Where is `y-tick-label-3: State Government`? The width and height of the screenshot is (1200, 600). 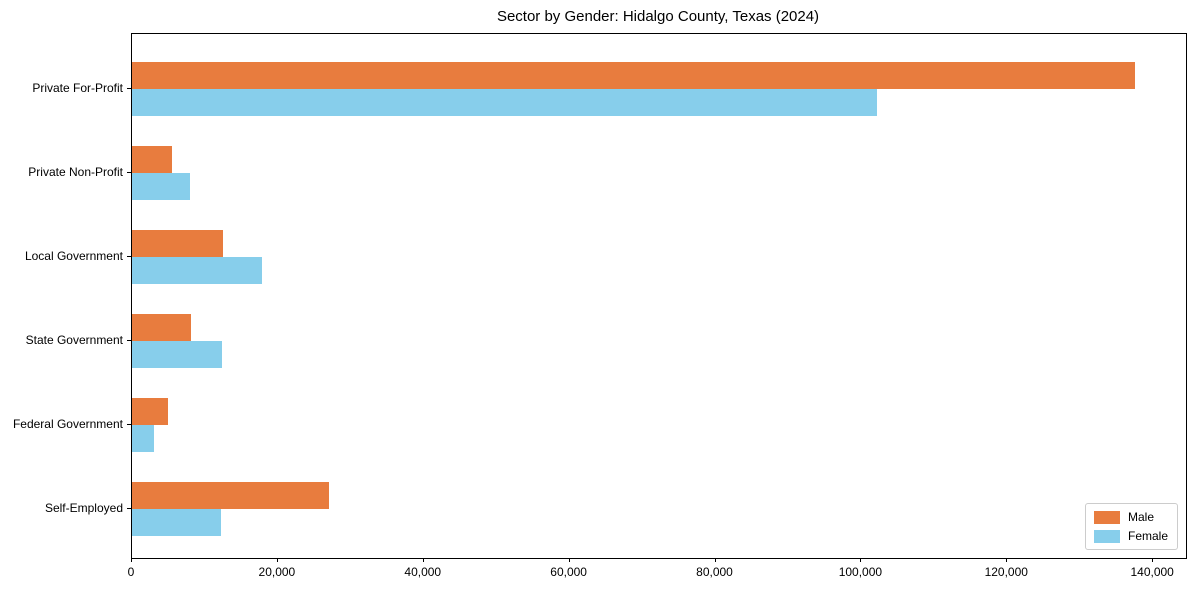
y-tick-label-3: State Government is located at coordinates (74, 340).